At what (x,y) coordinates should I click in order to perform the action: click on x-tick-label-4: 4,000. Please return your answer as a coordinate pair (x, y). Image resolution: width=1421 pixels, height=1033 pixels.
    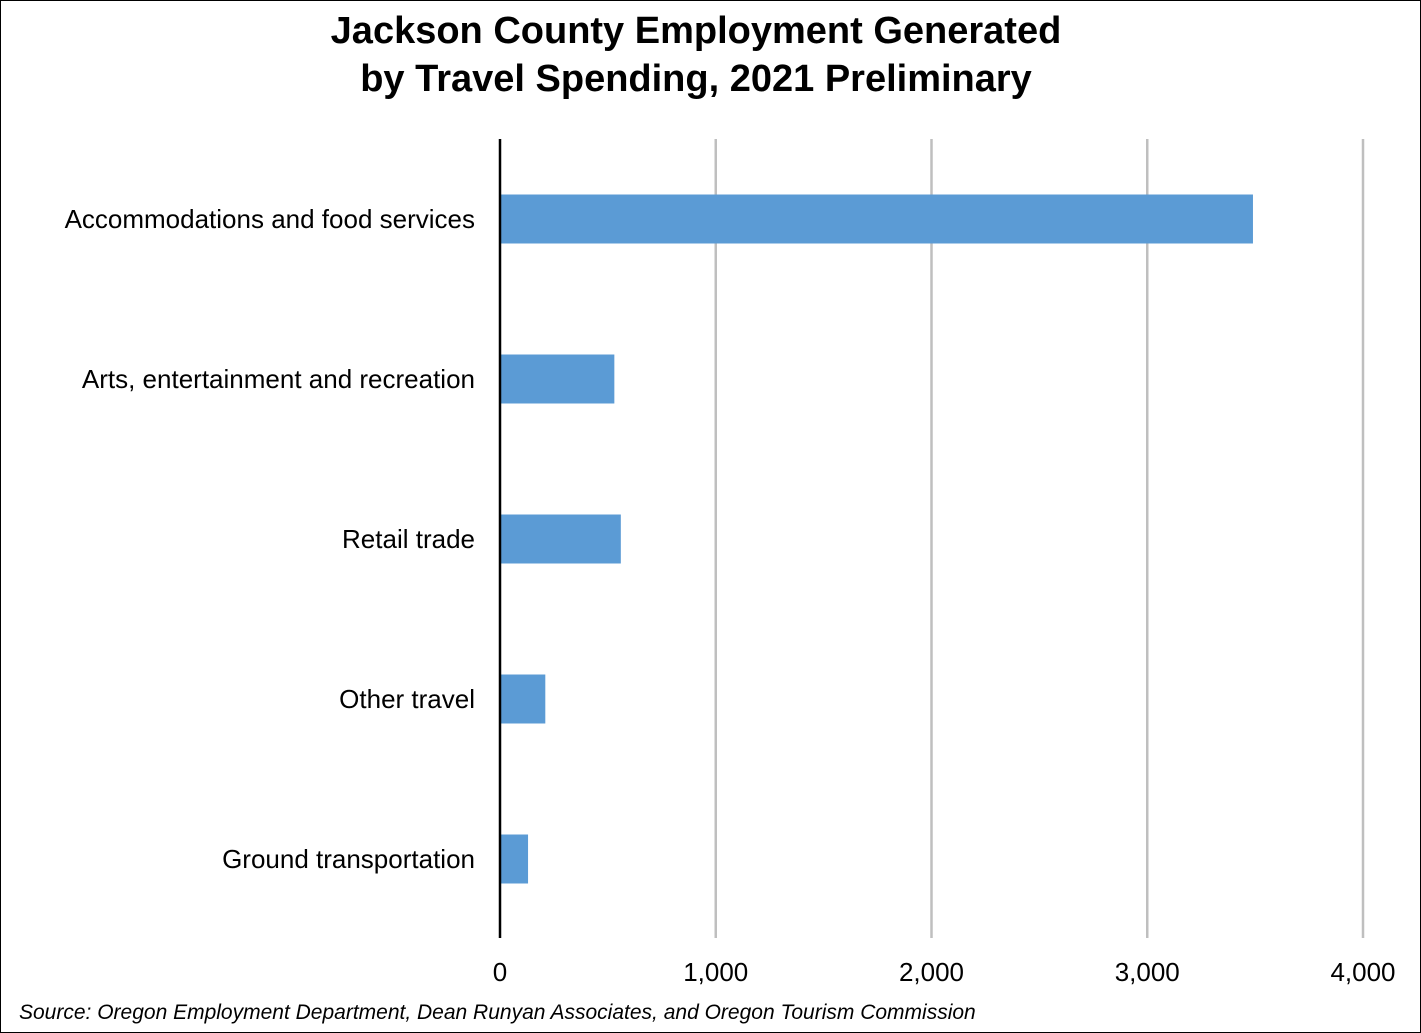
    Looking at the image, I should click on (1362, 972).